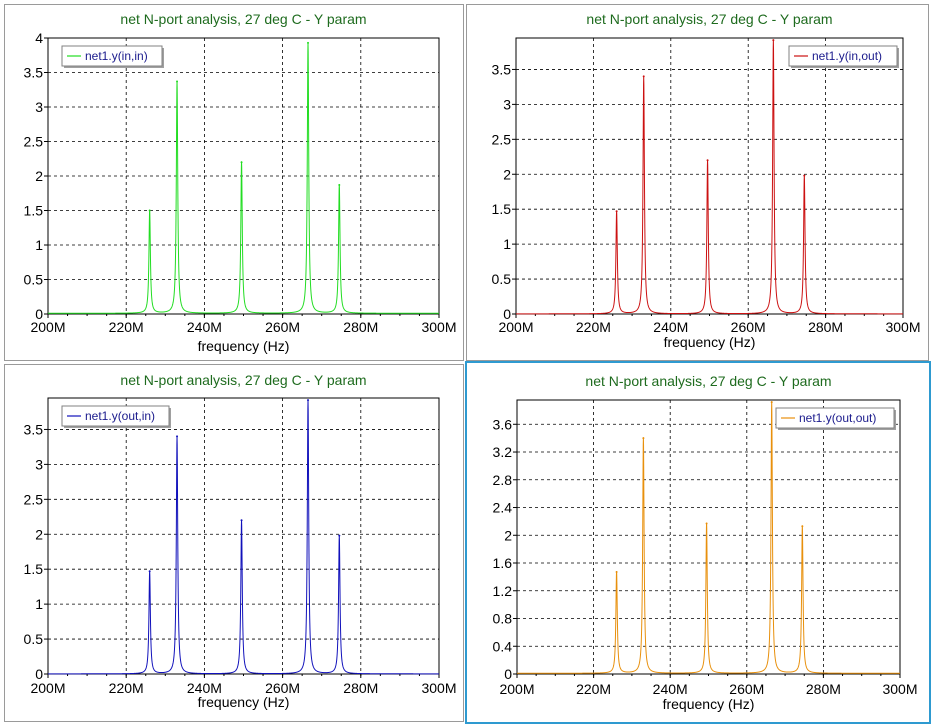 This screenshot has width=931, height=726. I want to click on legend-label: net1.y(in,out), so click(847, 56).